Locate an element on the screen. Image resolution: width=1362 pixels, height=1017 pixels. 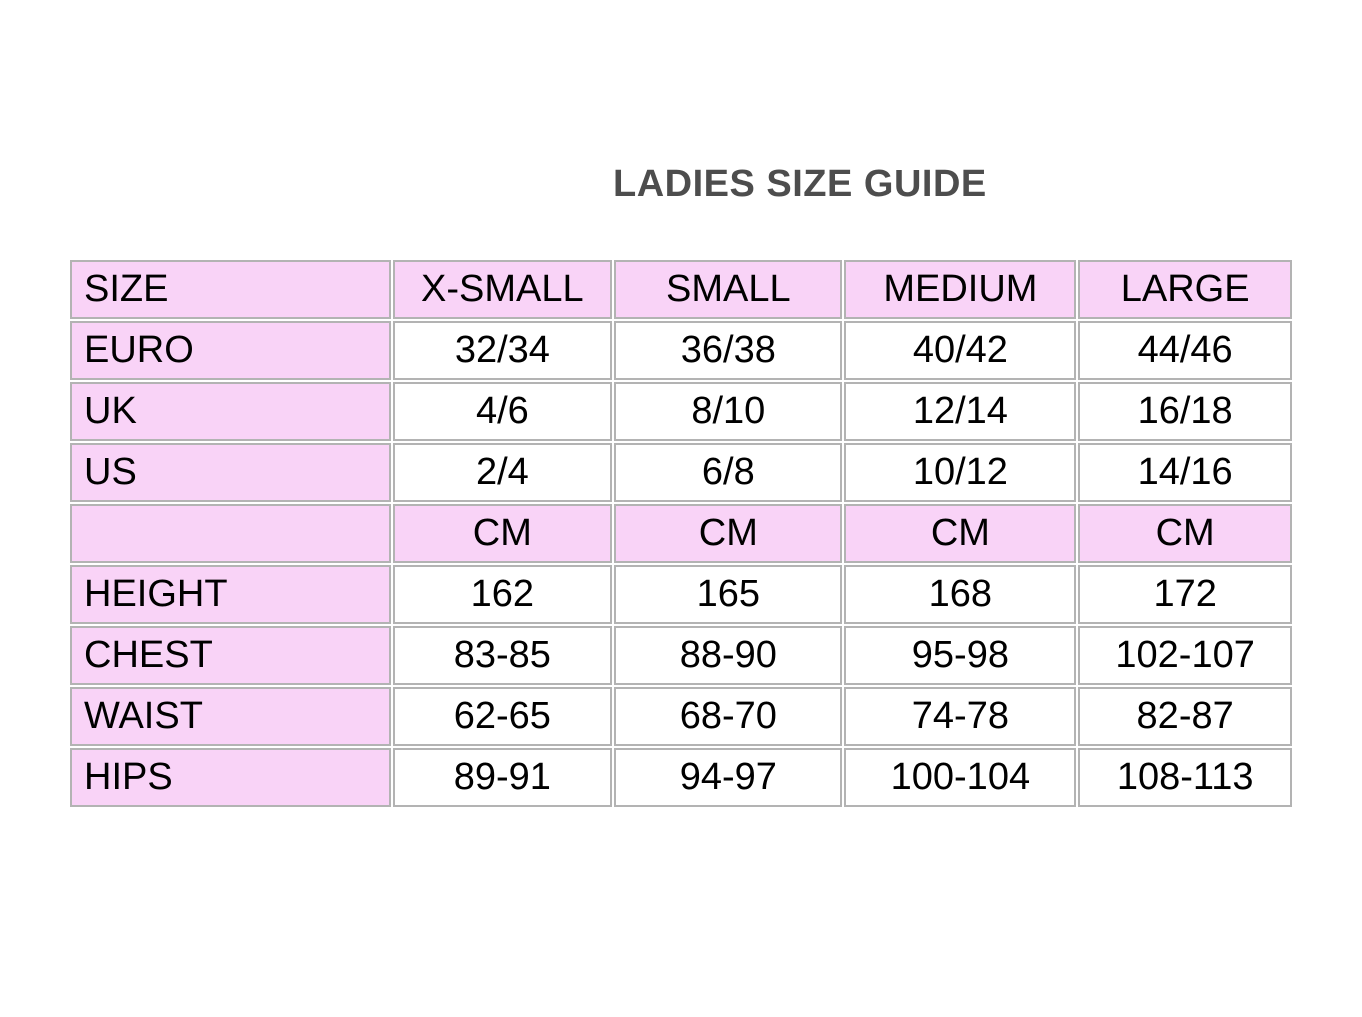
value-cell: 10/12 is located at coordinates (960, 472).